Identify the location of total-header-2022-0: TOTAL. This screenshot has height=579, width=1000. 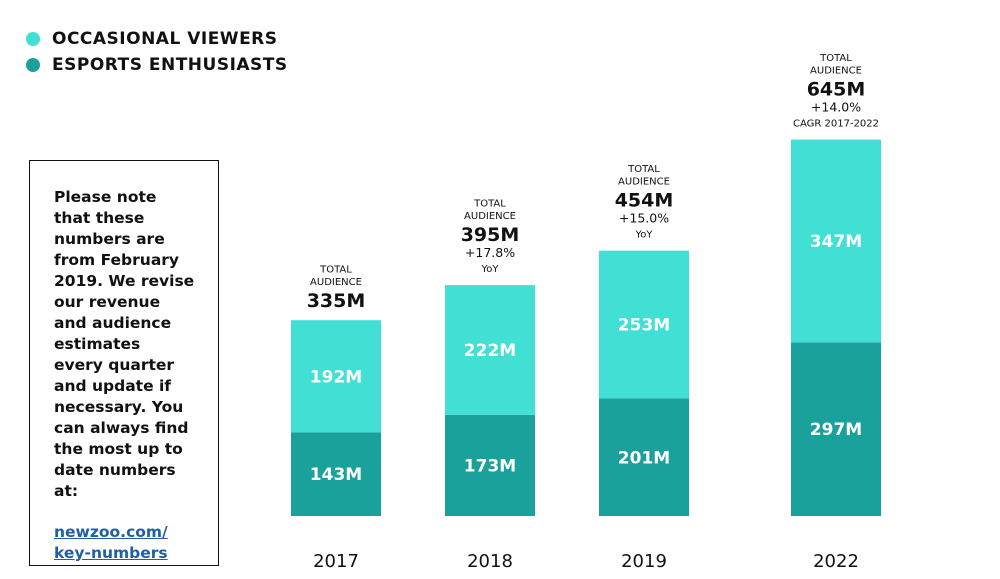
(835, 58).